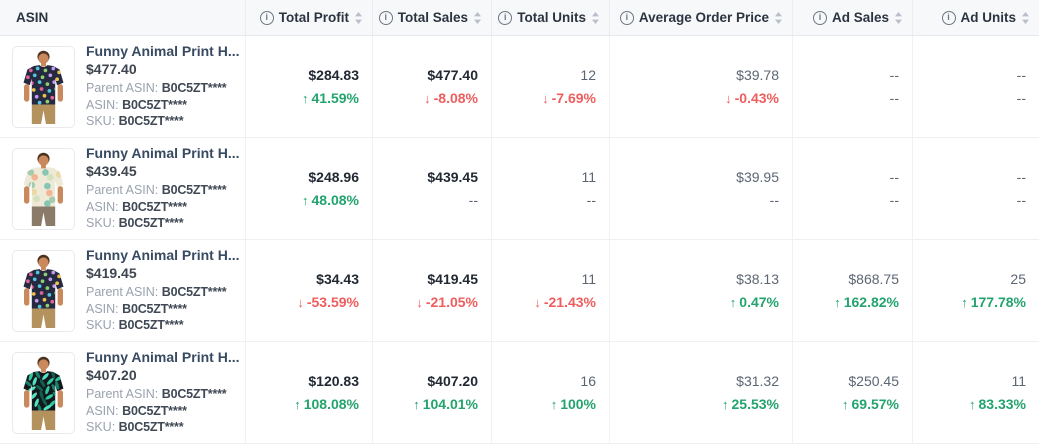 Image resolution: width=1039 pixels, height=444 pixels. Describe the element at coordinates (551, 188) in the screenshot. I see `total-units-cell: 11 --` at that location.